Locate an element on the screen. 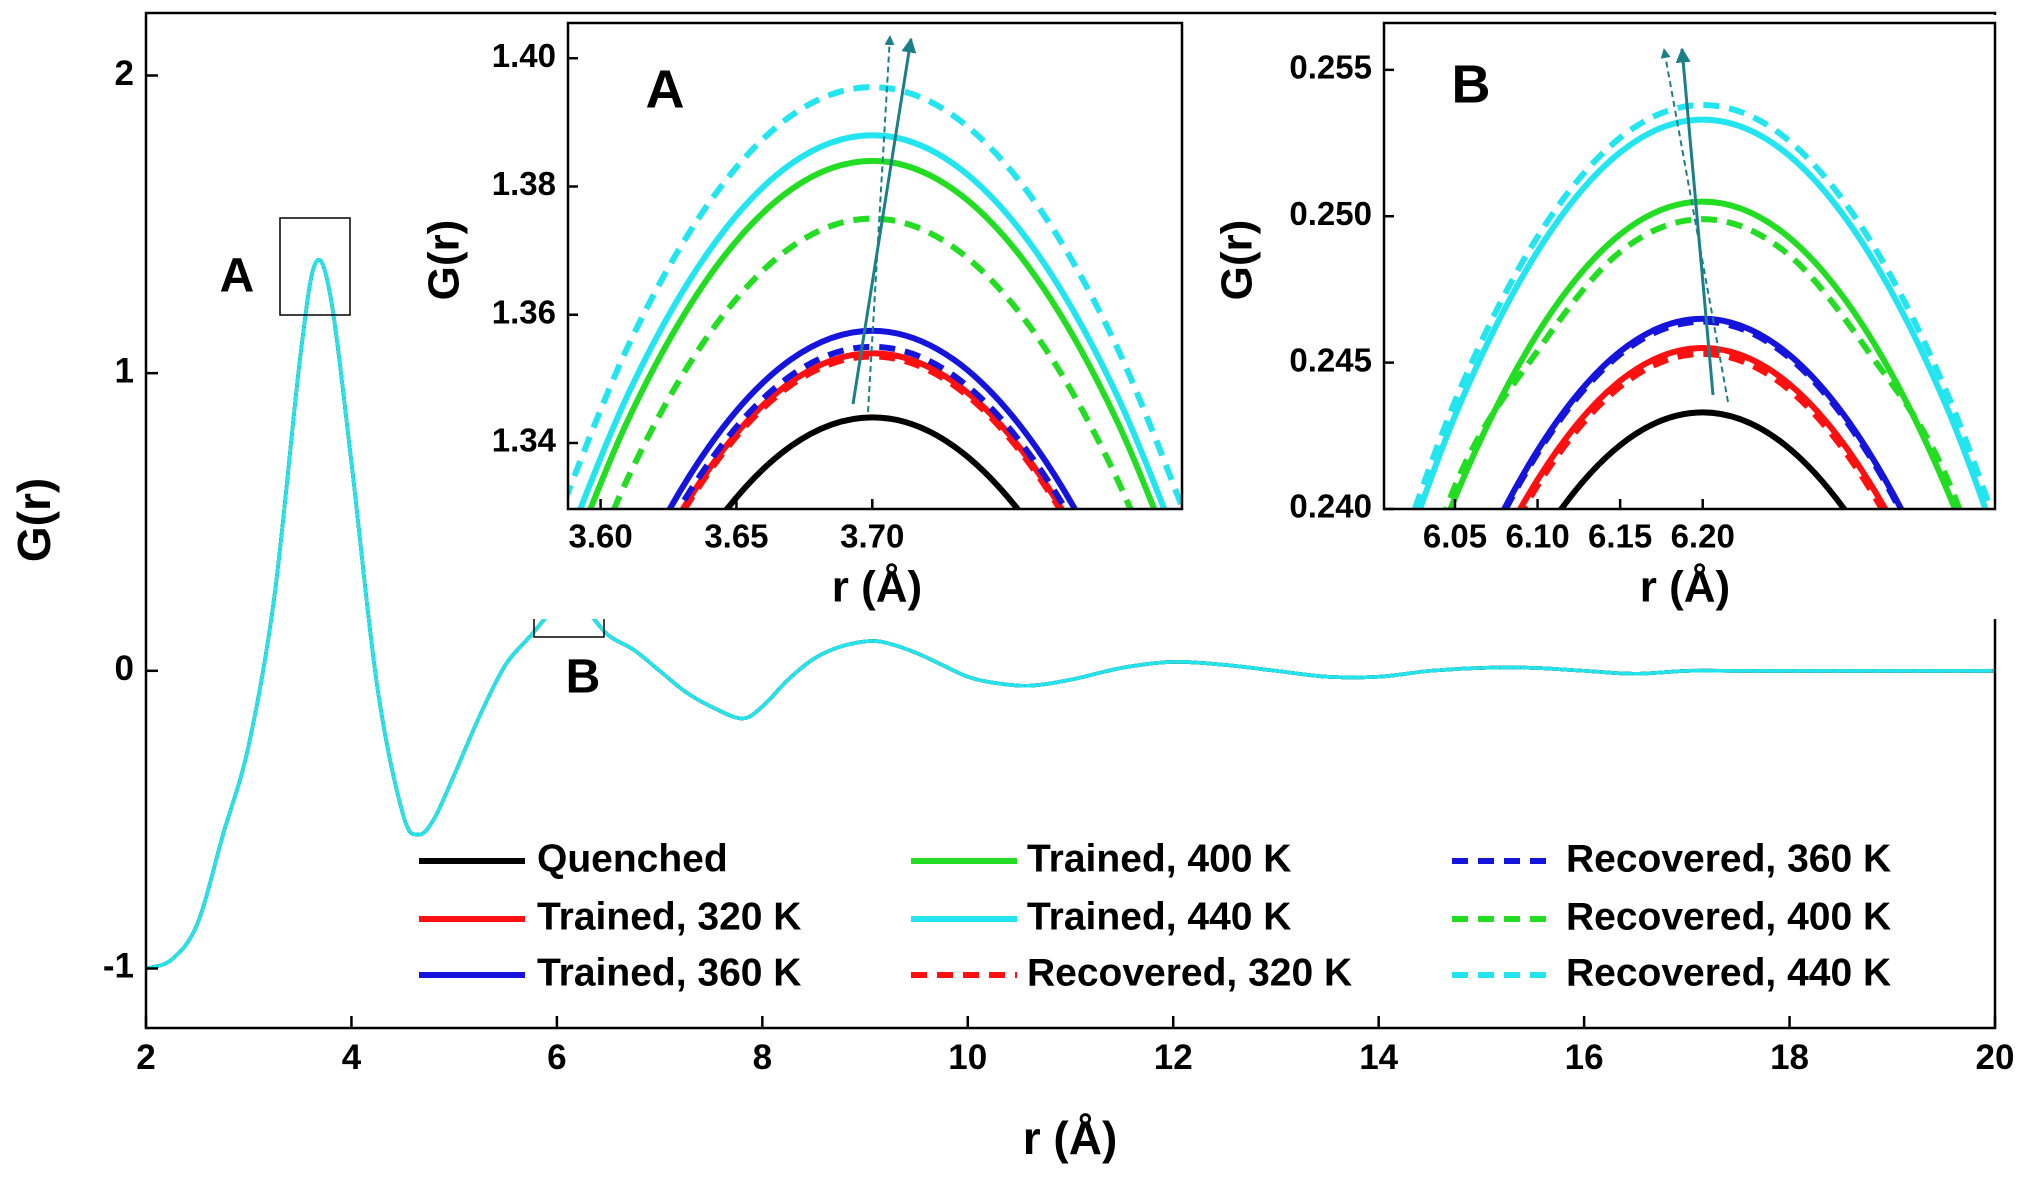 The width and height of the screenshot is (2032, 1185). y-tick-label: 0.245 is located at coordinates (1330, 359).